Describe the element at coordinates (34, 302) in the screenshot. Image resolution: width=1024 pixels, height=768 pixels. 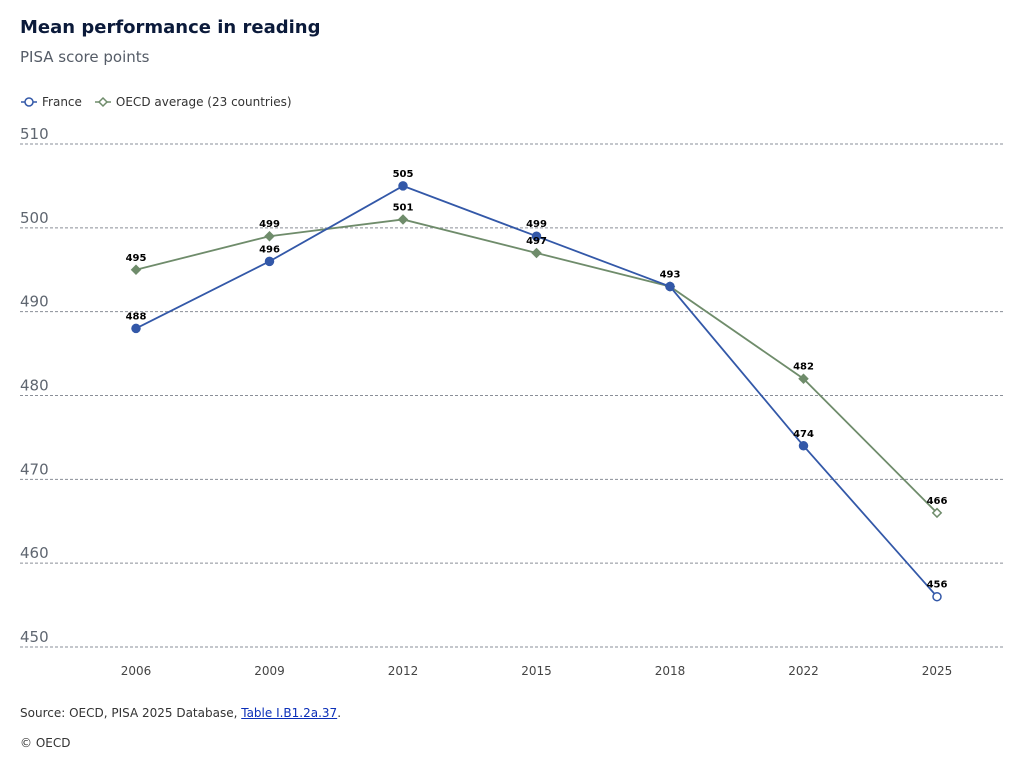
I see `y-tick-label: 490` at that location.